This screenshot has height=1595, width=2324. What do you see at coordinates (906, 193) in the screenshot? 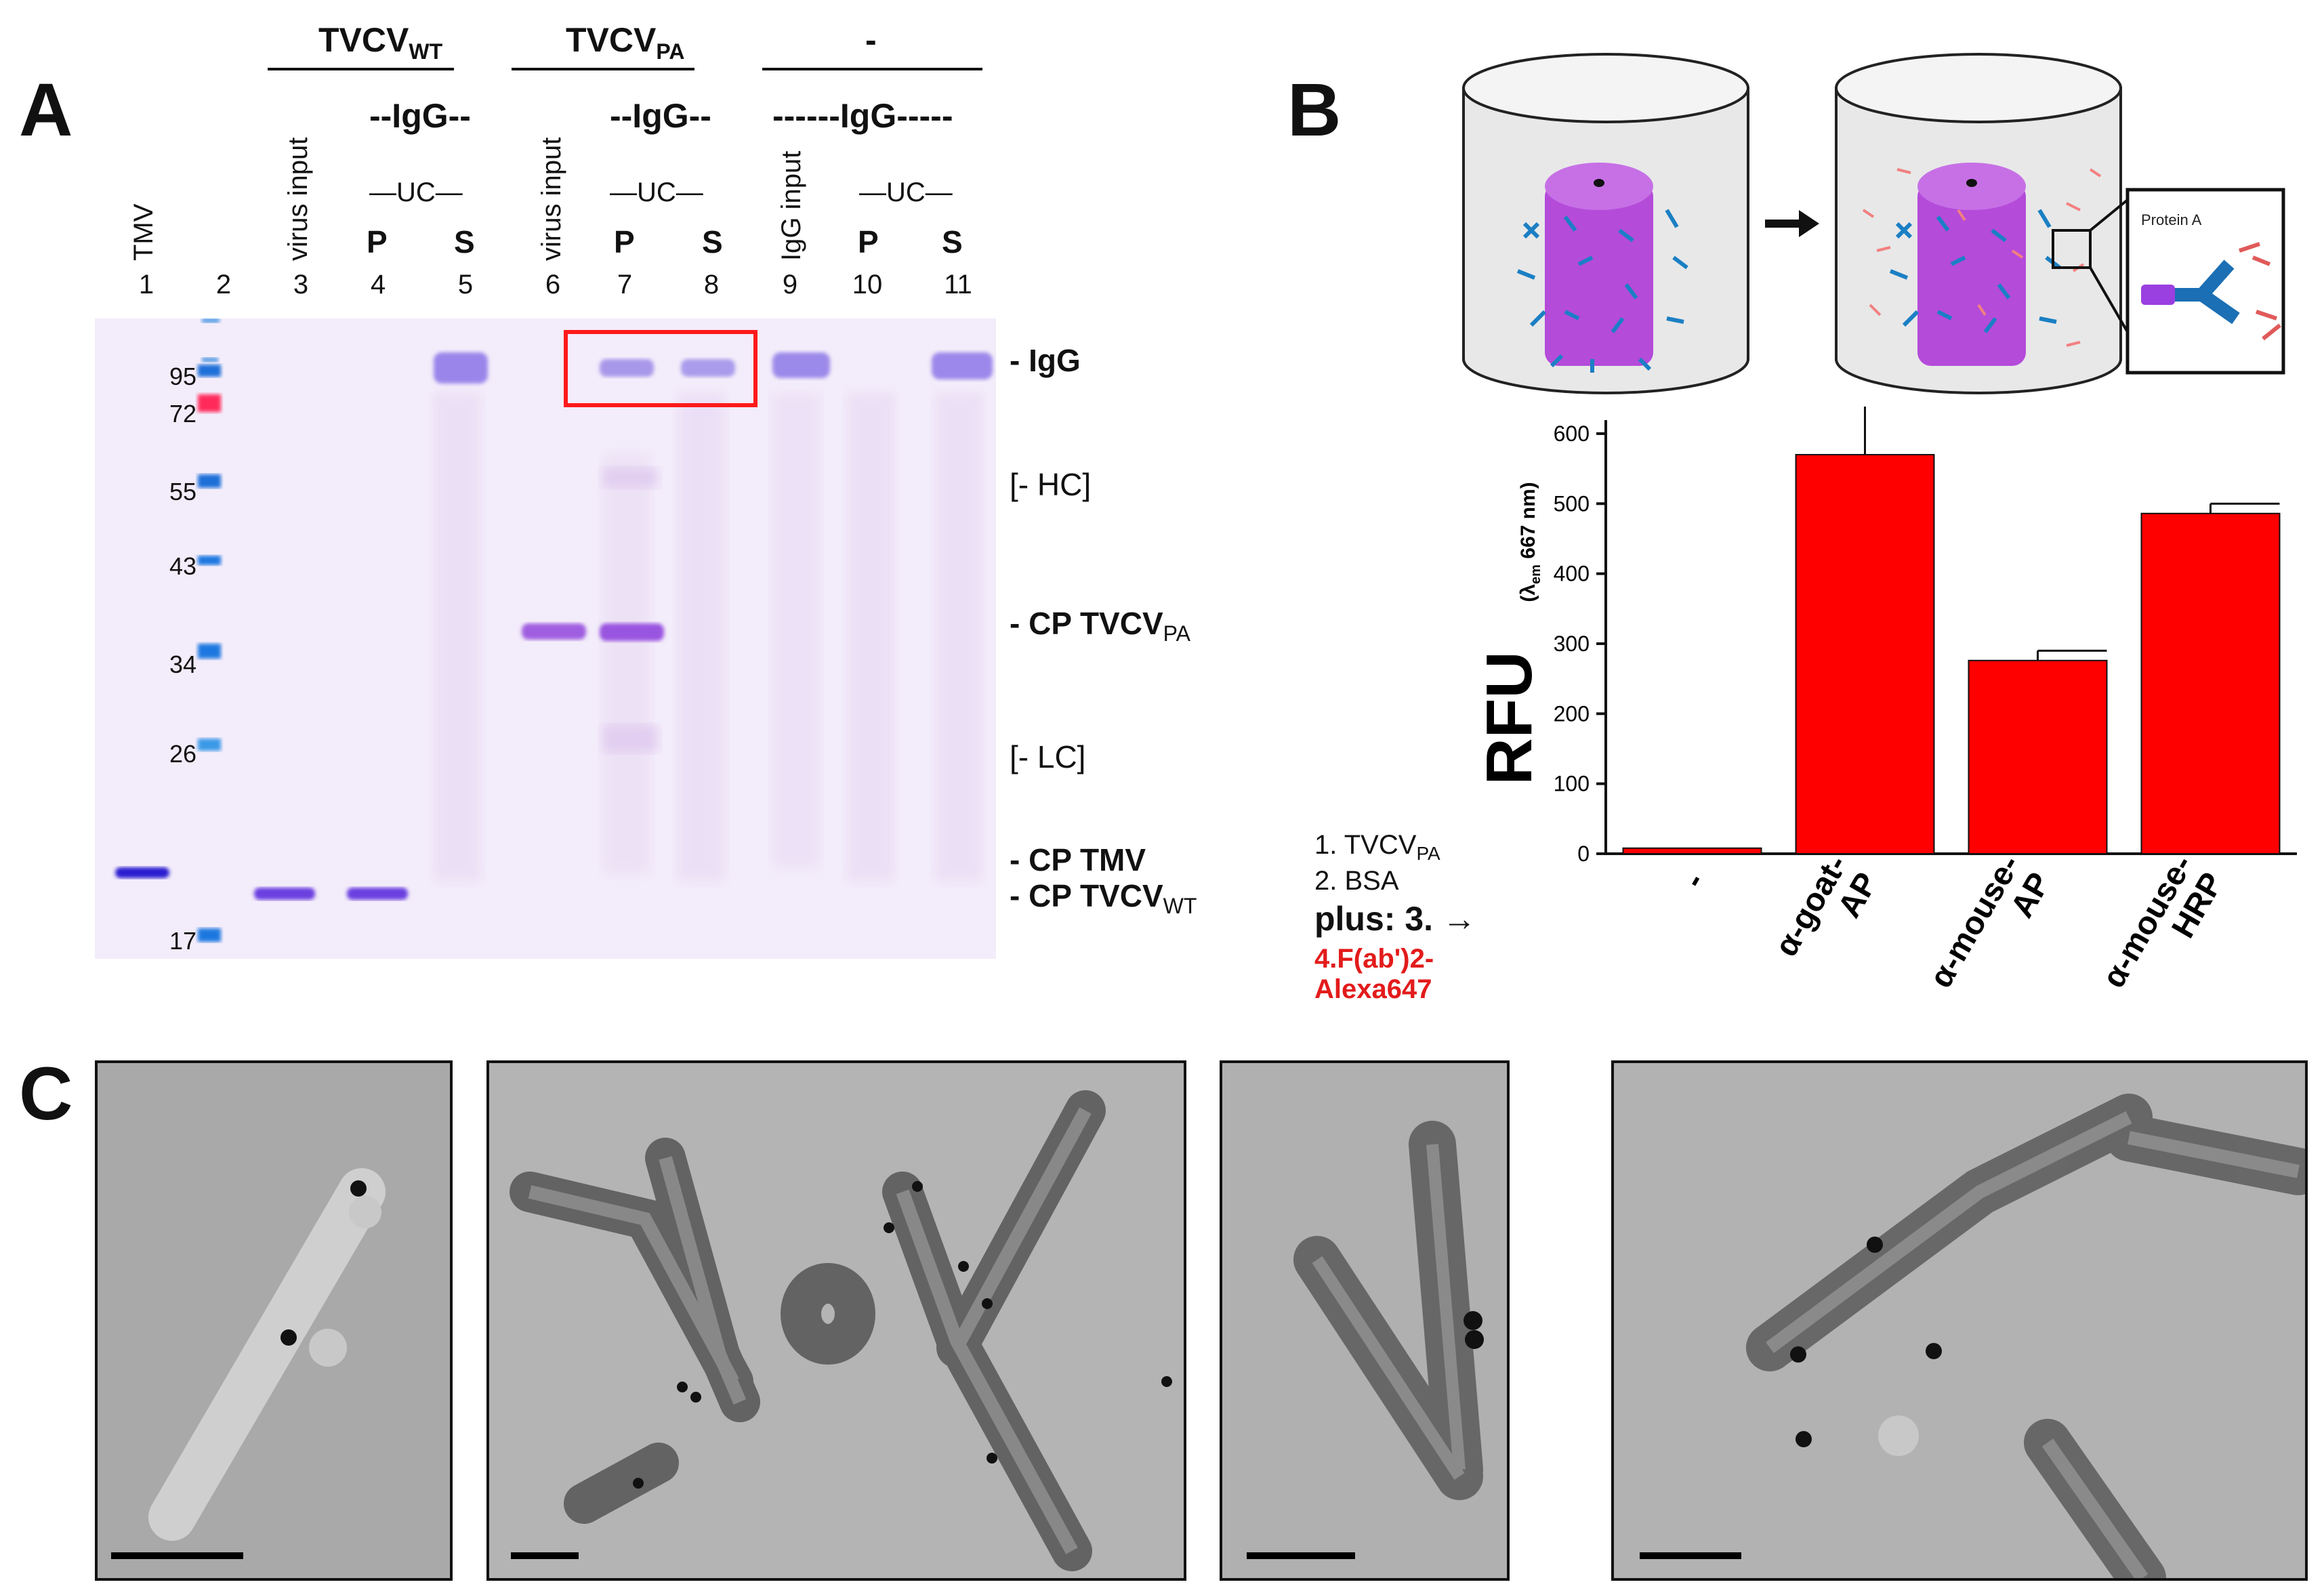
I see `uc-header-3: —UC—` at bounding box center [906, 193].